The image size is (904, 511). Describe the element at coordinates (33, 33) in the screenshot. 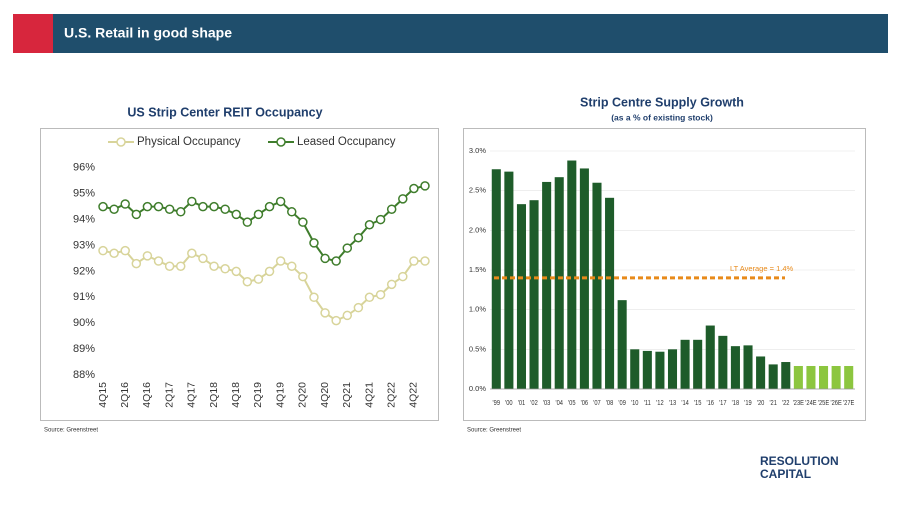

I see `header-accent` at that location.